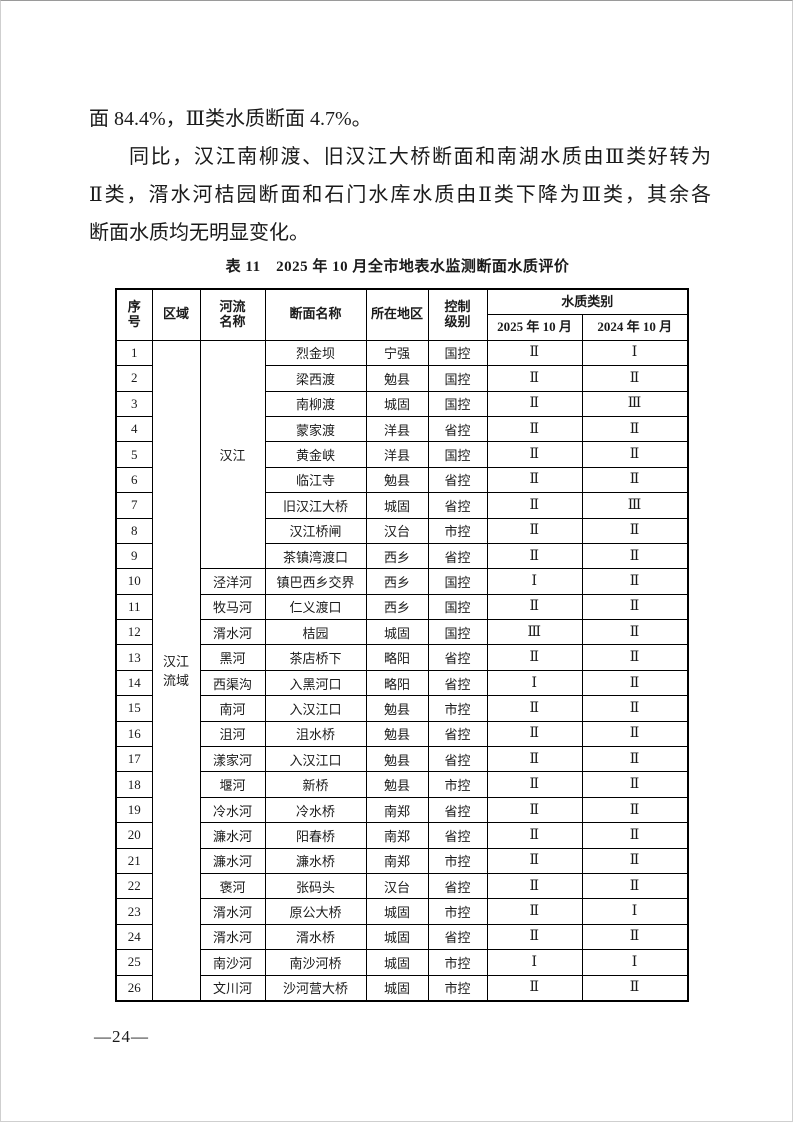 The image size is (793, 1122). Describe the element at coordinates (134, 632) in the screenshot. I see `cell-no: 12` at that location.